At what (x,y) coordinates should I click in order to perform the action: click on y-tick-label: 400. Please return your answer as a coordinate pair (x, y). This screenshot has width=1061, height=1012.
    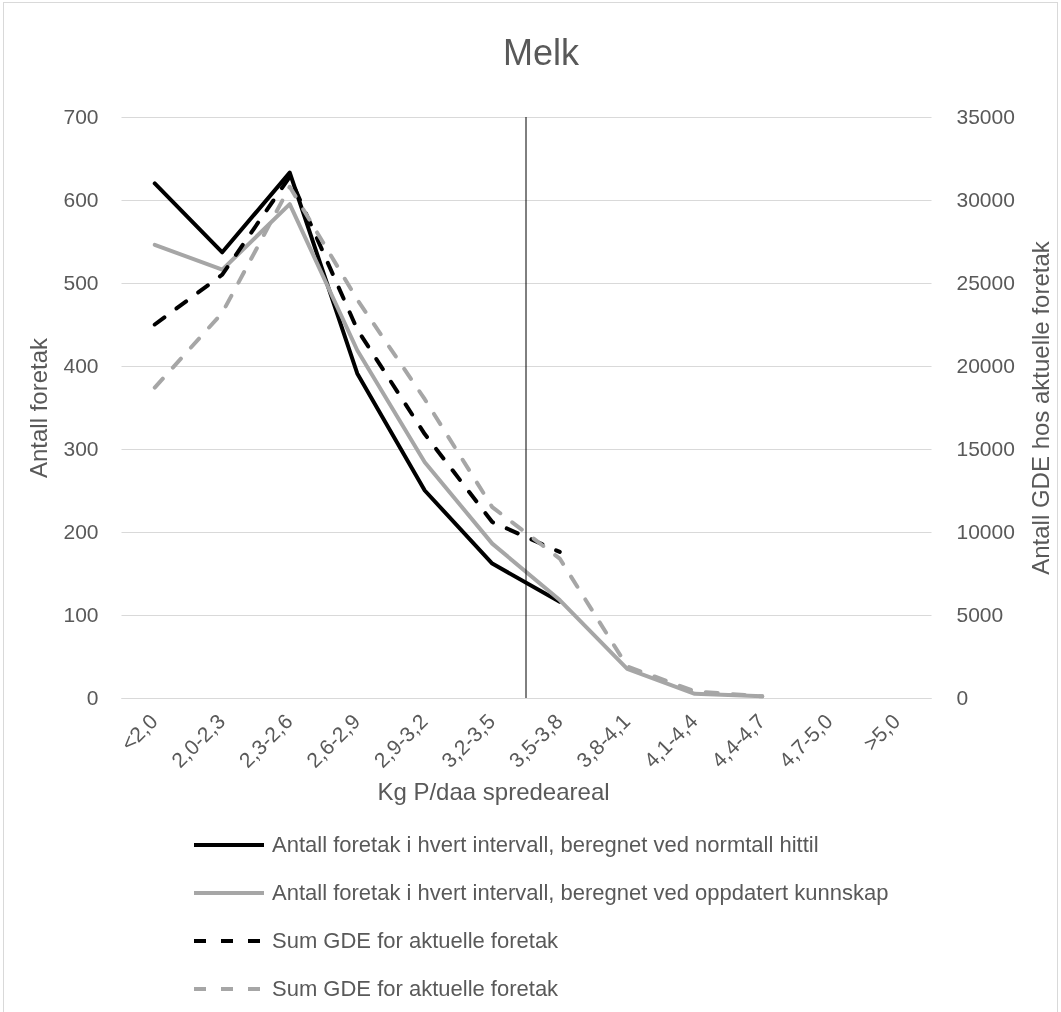
    Looking at the image, I should click on (81, 365).